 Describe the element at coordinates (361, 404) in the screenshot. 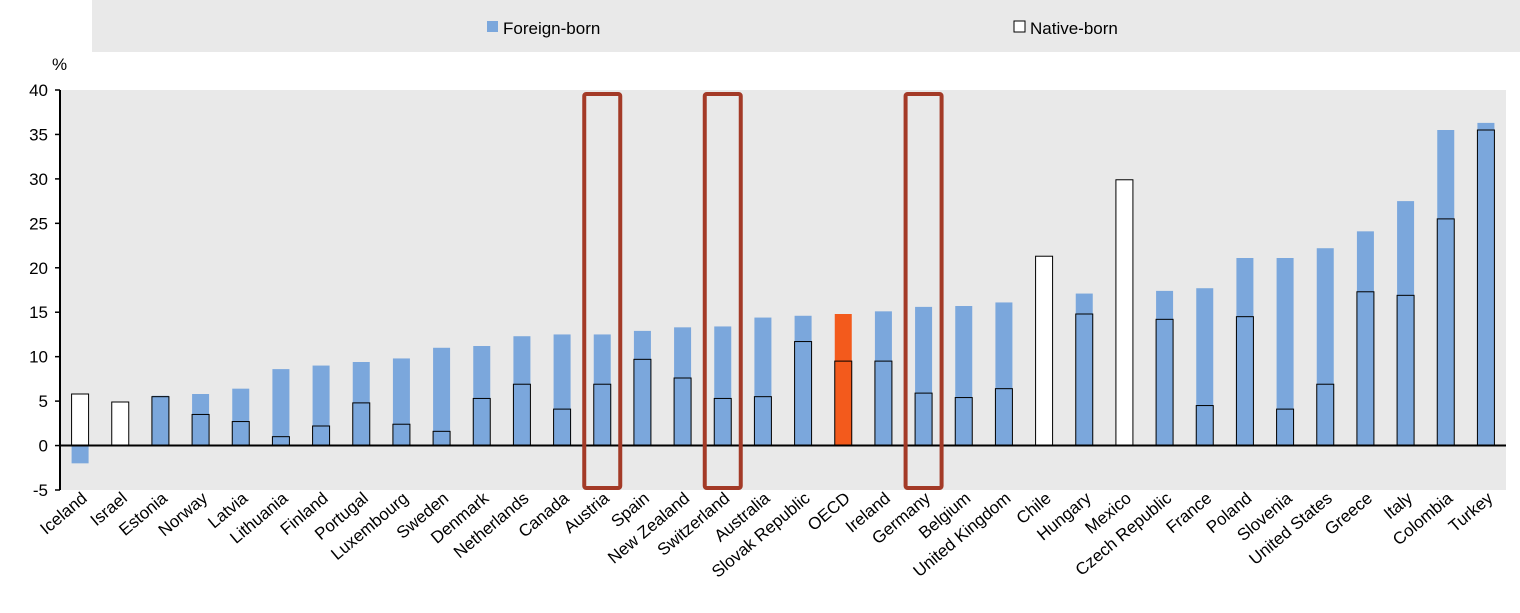

I see `bar-foreign-born-portugal` at that location.